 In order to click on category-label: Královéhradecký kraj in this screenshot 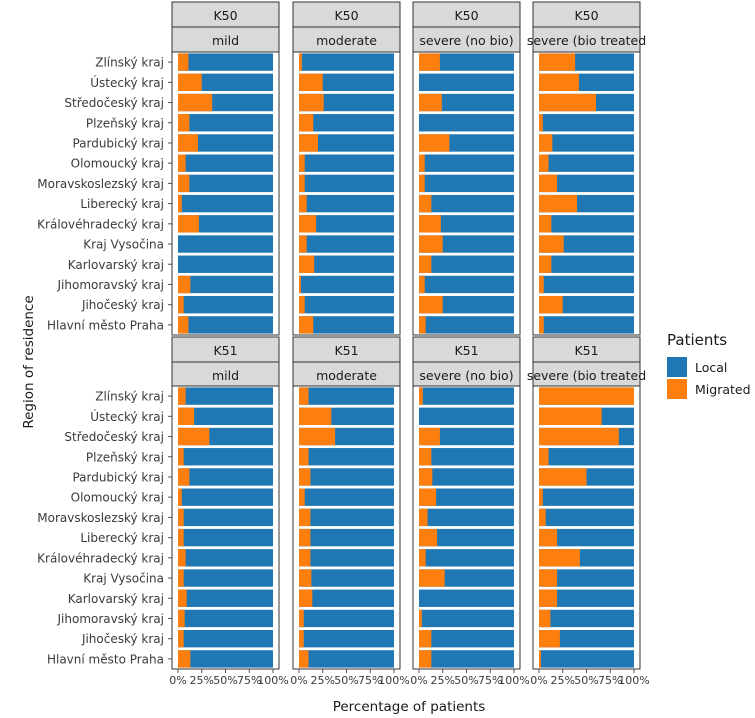, I will do `click(100, 558)`.